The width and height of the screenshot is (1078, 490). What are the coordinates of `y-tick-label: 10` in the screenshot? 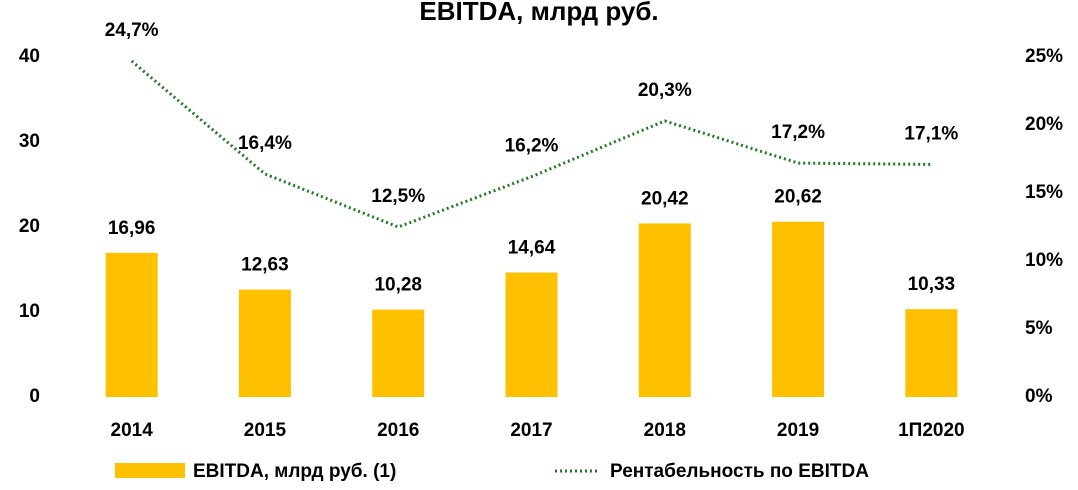 It's located at (29, 311).